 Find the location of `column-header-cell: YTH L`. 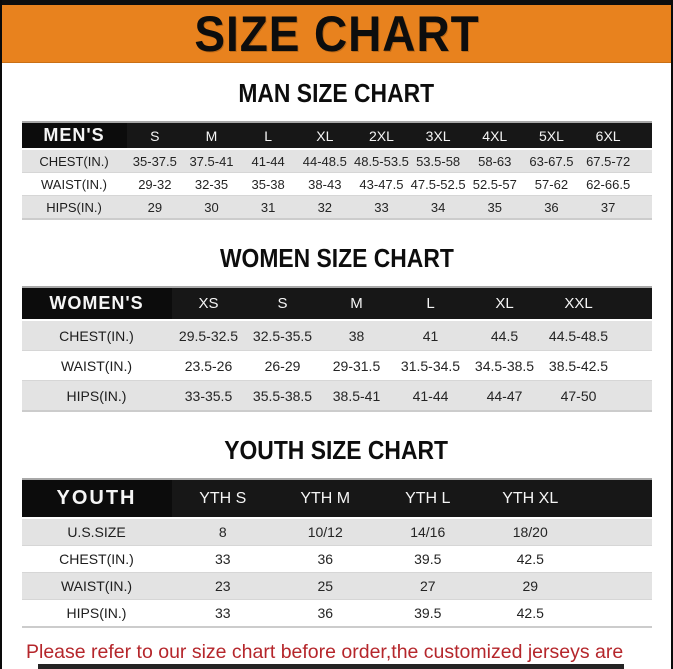

column-header-cell: YTH L is located at coordinates (427, 498).